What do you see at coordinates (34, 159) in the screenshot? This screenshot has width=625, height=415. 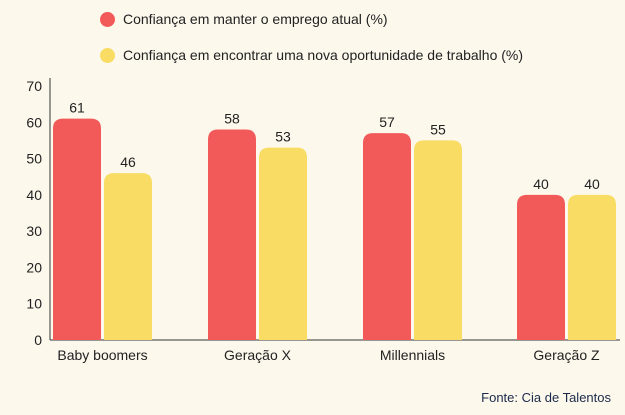 I see `y-tick-label: 50` at bounding box center [34, 159].